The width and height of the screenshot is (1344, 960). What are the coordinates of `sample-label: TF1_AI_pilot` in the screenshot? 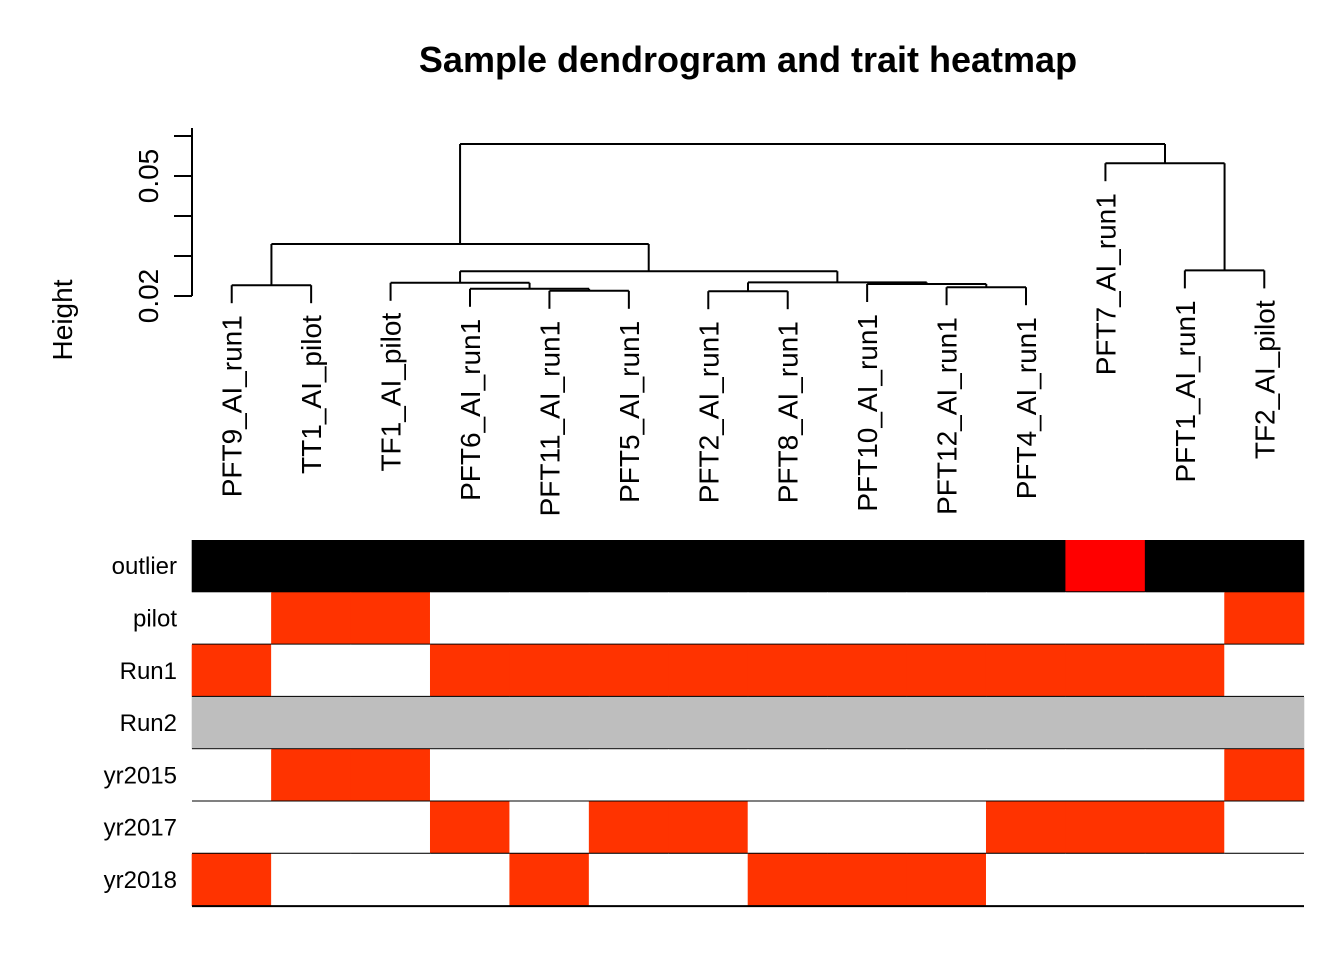 It's located at (391, 392).